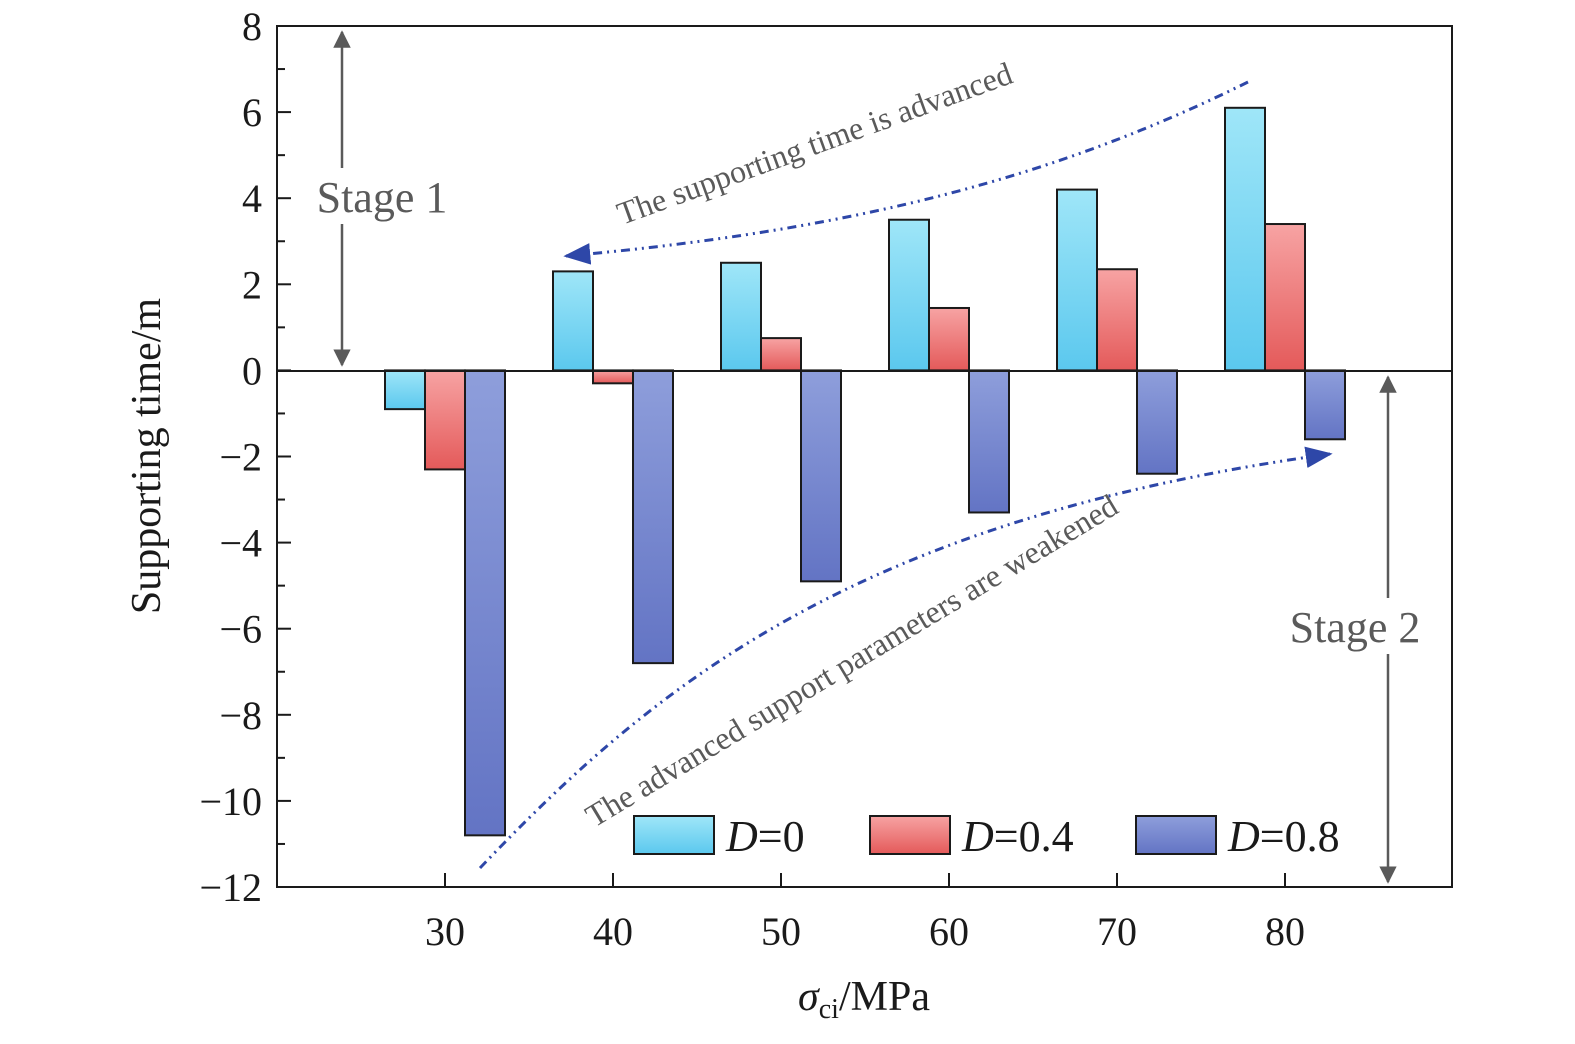 This screenshot has width=1575, height=1044. I want to click on bar-D-0.4-80, so click(1285, 297).